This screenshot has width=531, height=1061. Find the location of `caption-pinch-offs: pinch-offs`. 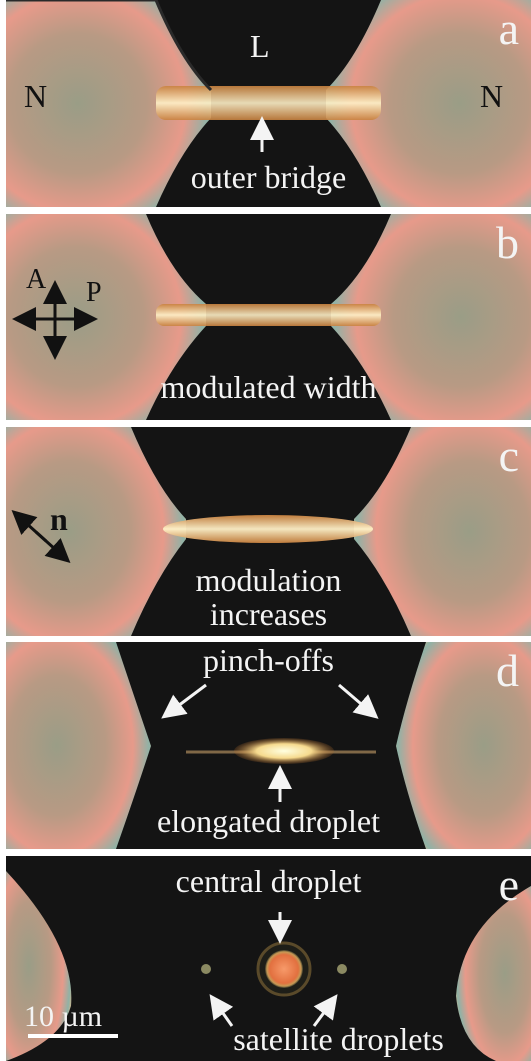

caption-pinch-offs: pinch-offs is located at coordinates (268, 660).